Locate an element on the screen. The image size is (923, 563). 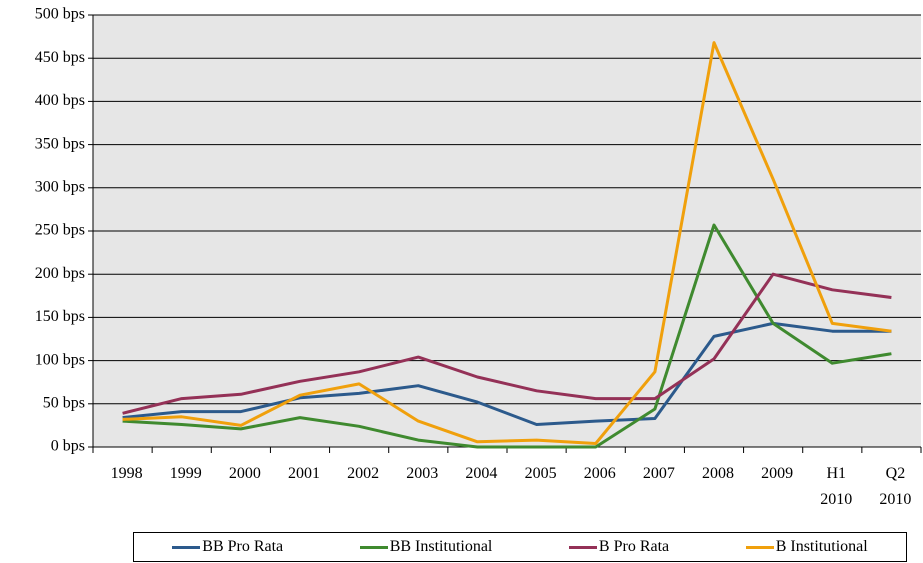
x-tick-label: 2000 is located at coordinates (244, 473).